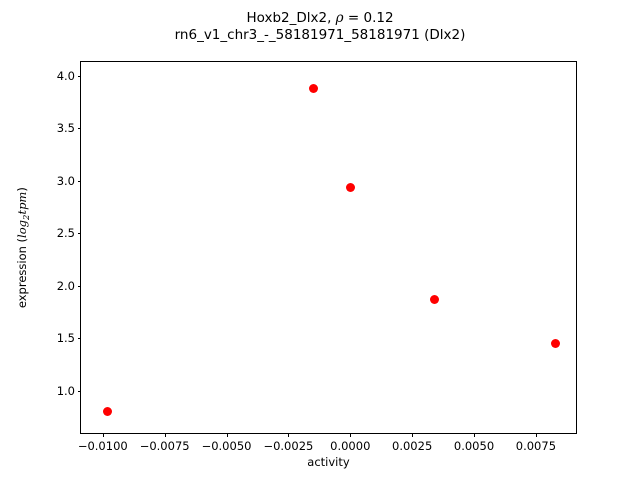  I want to click on y-axis-label-log: log, so click(21, 228).